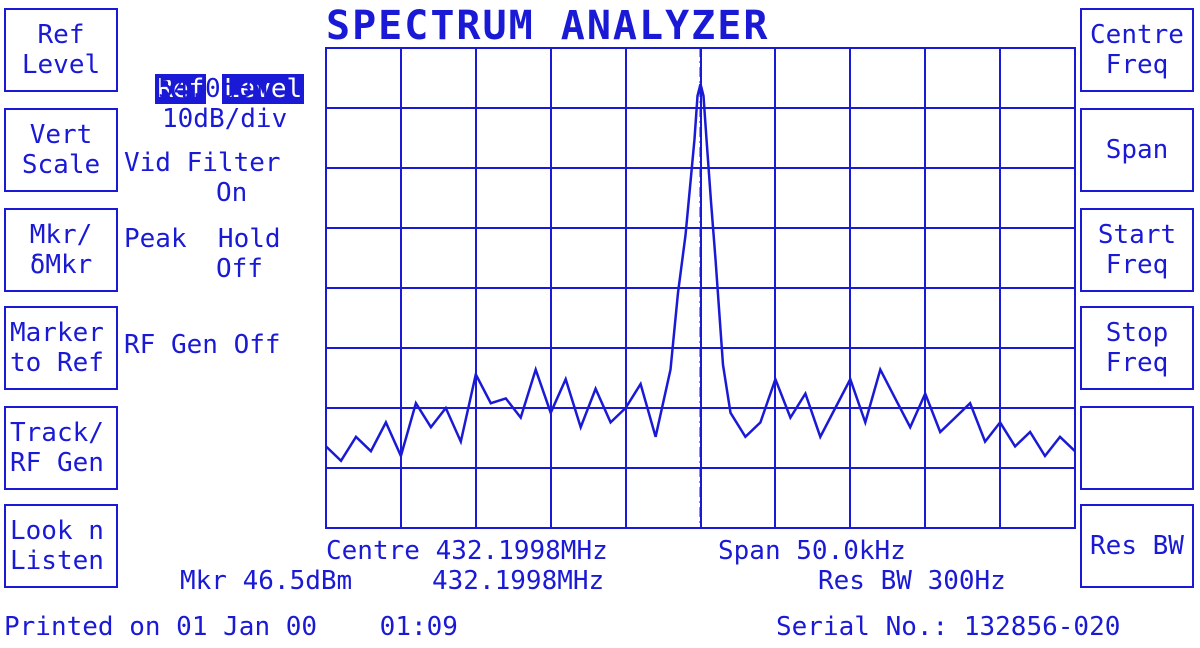 The height and width of the screenshot is (648, 1200). I want to click on serial-number: Serial No.: 132856-020, so click(948, 627).